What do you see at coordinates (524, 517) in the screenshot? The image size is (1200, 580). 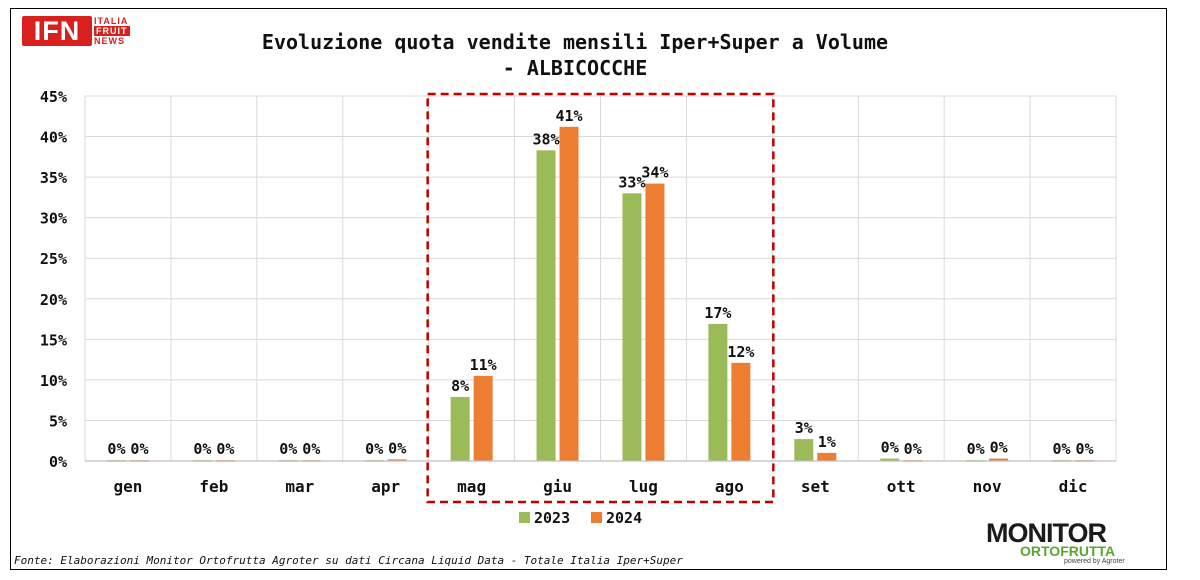 I see `legend-swatch-2023` at bounding box center [524, 517].